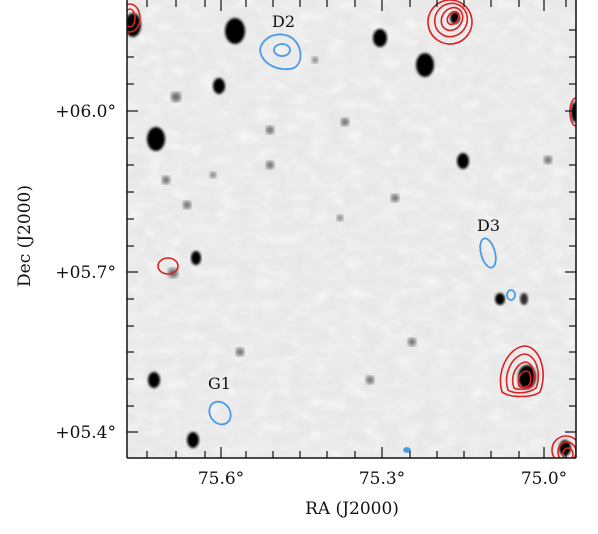  What do you see at coordinates (356, 452) in the screenshot?
I see `x-ticks` at bounding box center [356, 452].